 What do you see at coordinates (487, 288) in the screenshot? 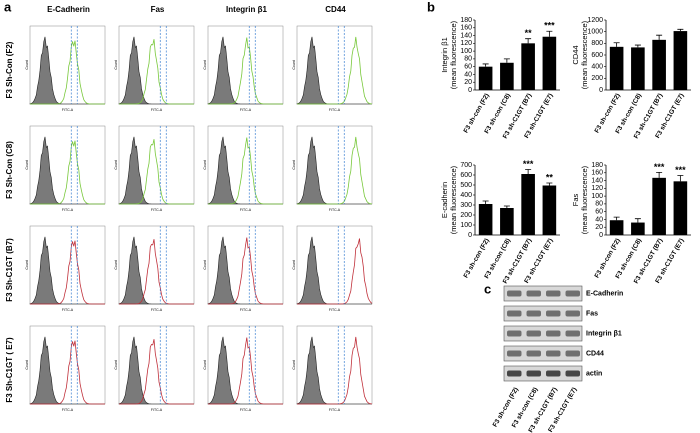
I see `panel-label: c` at bounding box center [487, 288].